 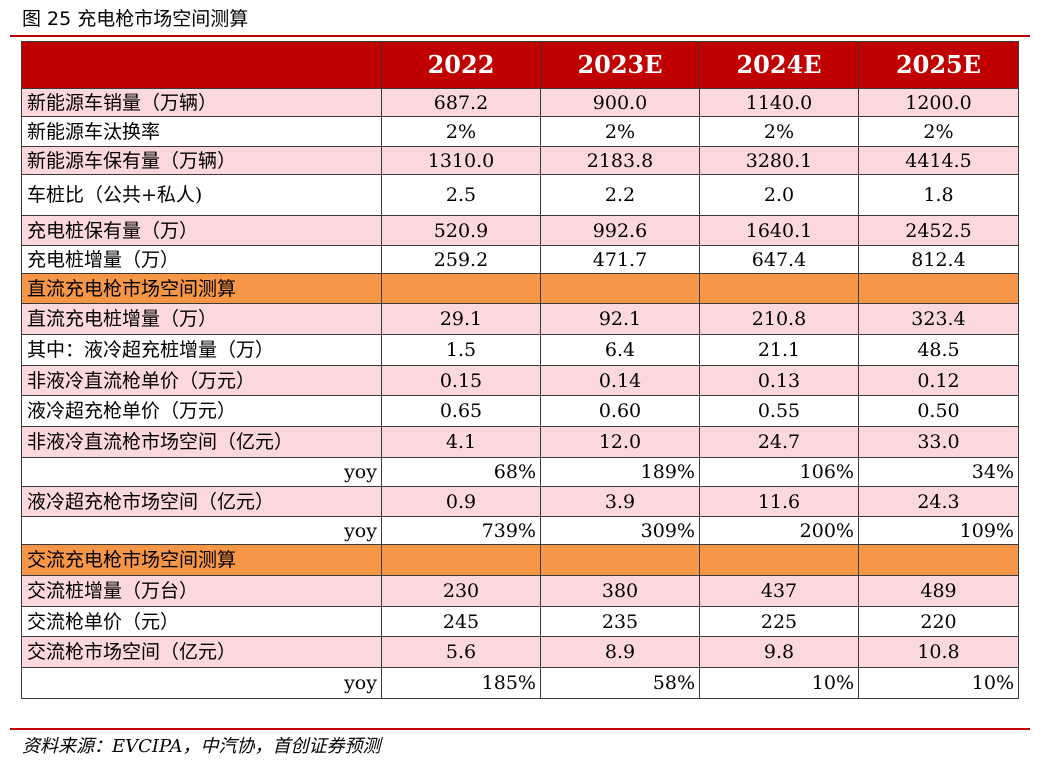 I want to click on table-cell: 9.8, so click(x=779, y=652).